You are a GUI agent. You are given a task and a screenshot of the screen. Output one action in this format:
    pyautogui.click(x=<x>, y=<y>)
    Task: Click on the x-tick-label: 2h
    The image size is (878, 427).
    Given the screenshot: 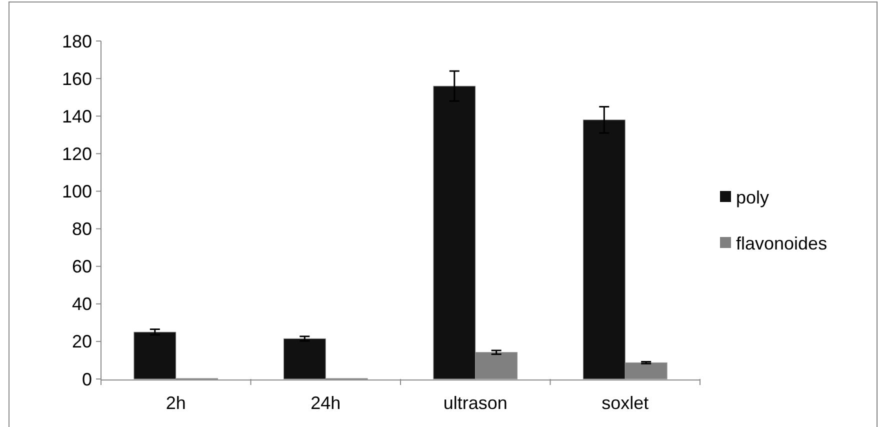 What is the action you would take?
    pyautogui.click(x=176, y=403)
    